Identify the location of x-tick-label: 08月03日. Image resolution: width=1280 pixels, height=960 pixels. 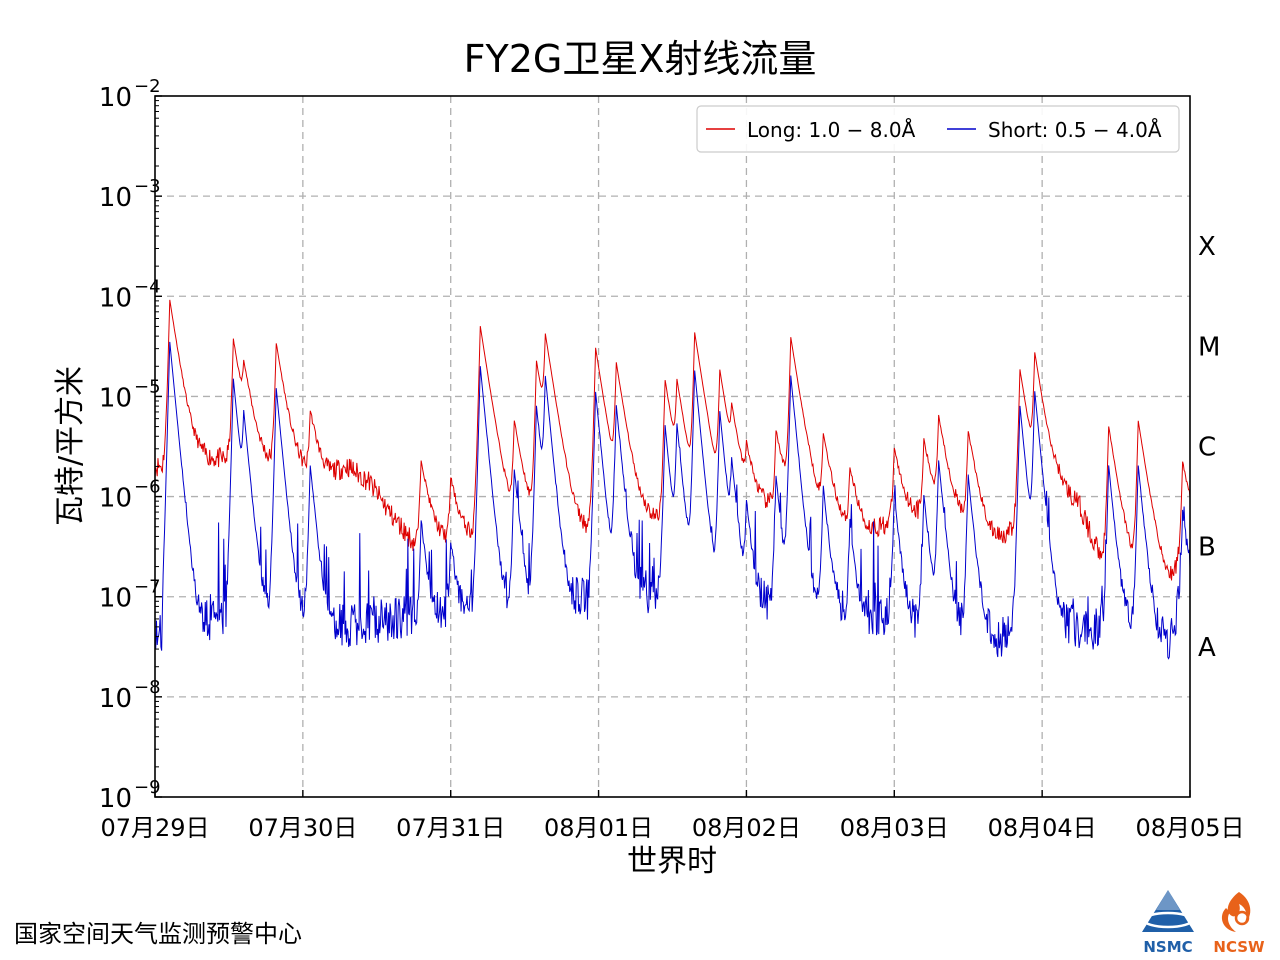
(894, 828).